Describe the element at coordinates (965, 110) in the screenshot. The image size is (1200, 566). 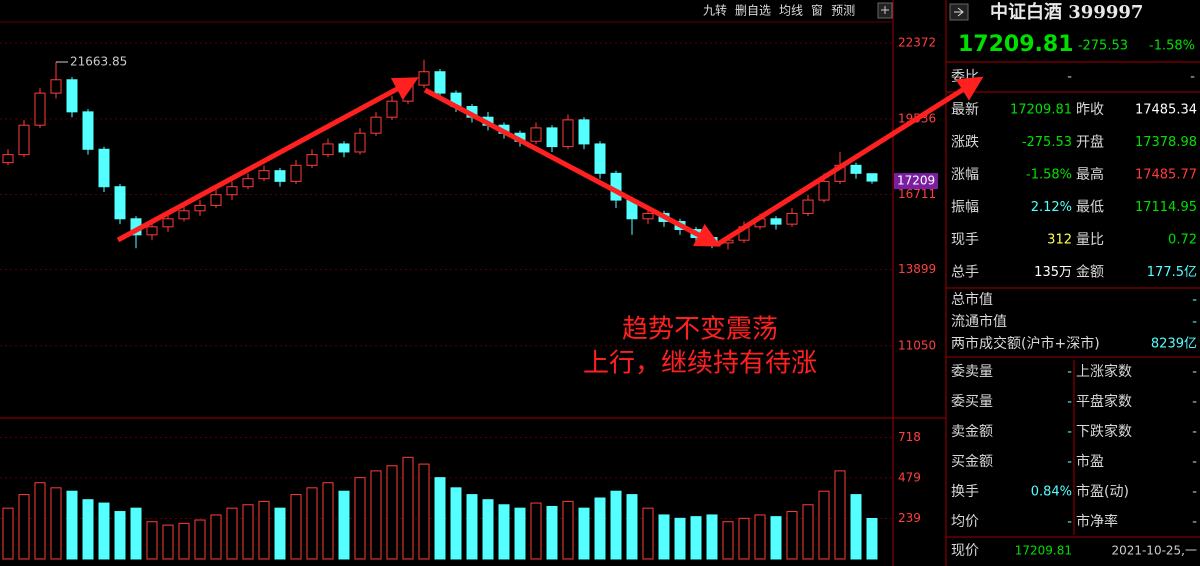
I see `quote-label: 最新` at that location.